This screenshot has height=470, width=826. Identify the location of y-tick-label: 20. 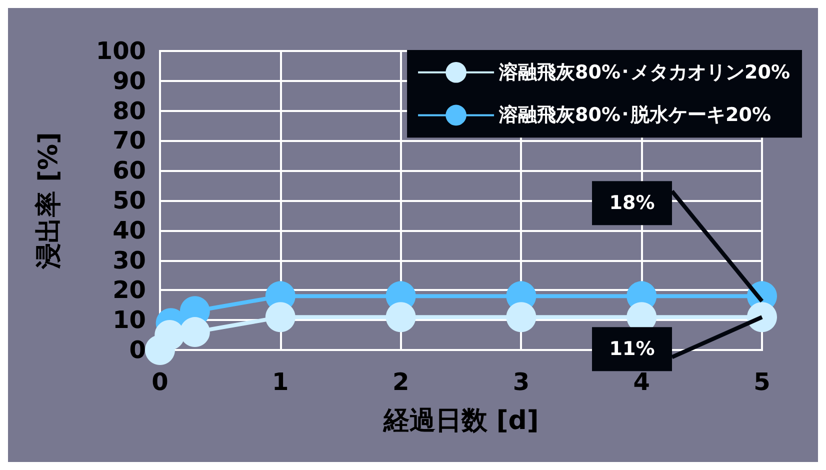
(129, 290).